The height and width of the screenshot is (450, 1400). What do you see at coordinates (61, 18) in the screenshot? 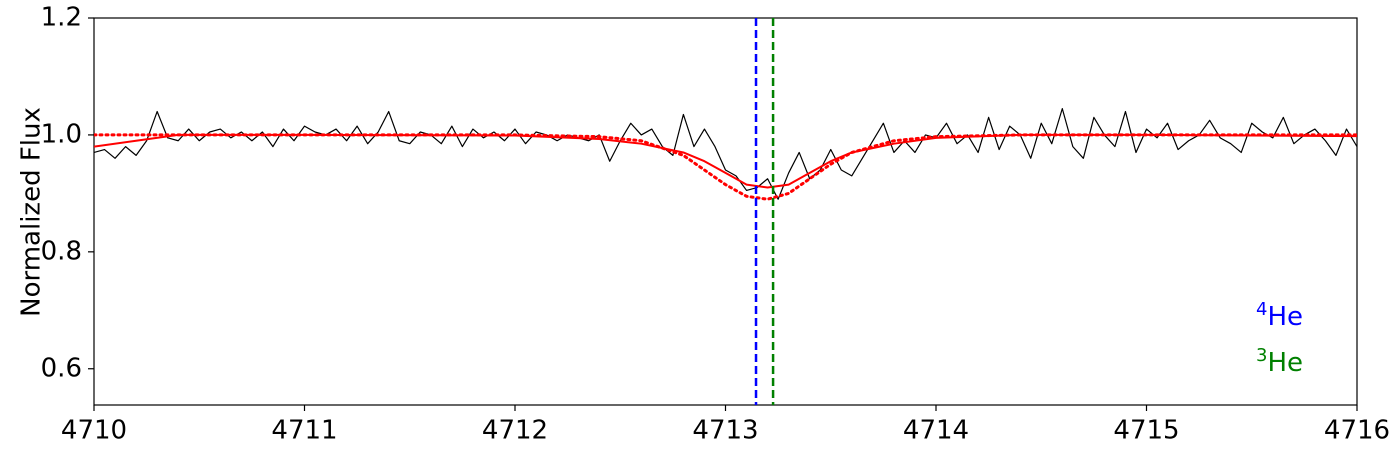
I see `y-tick-label: 1.2` at bounding box center [61, 18].